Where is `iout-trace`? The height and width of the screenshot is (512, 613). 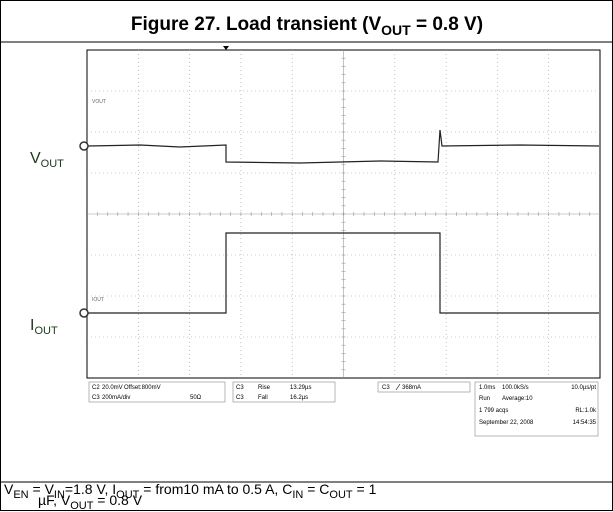 iout-trace is located at coordinates (343, 273).